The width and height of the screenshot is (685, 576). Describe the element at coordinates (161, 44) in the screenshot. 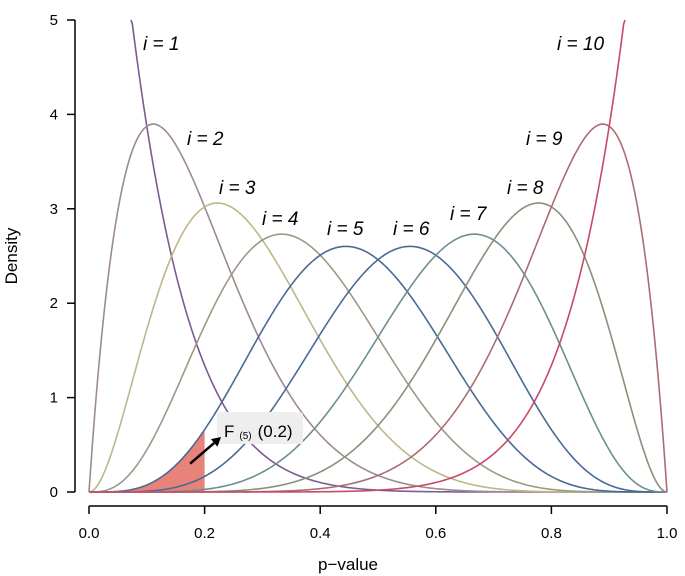

I see `curve-label-1: i = 1` at that location.